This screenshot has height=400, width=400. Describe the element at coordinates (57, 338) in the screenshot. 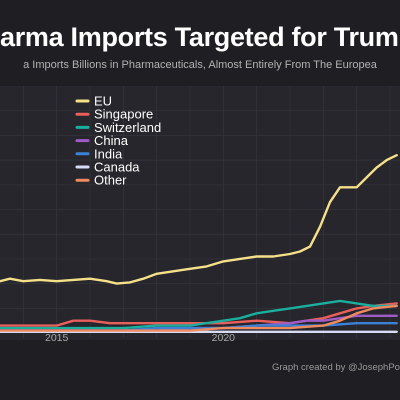

I see `x-tick-label: 2015` at that location.